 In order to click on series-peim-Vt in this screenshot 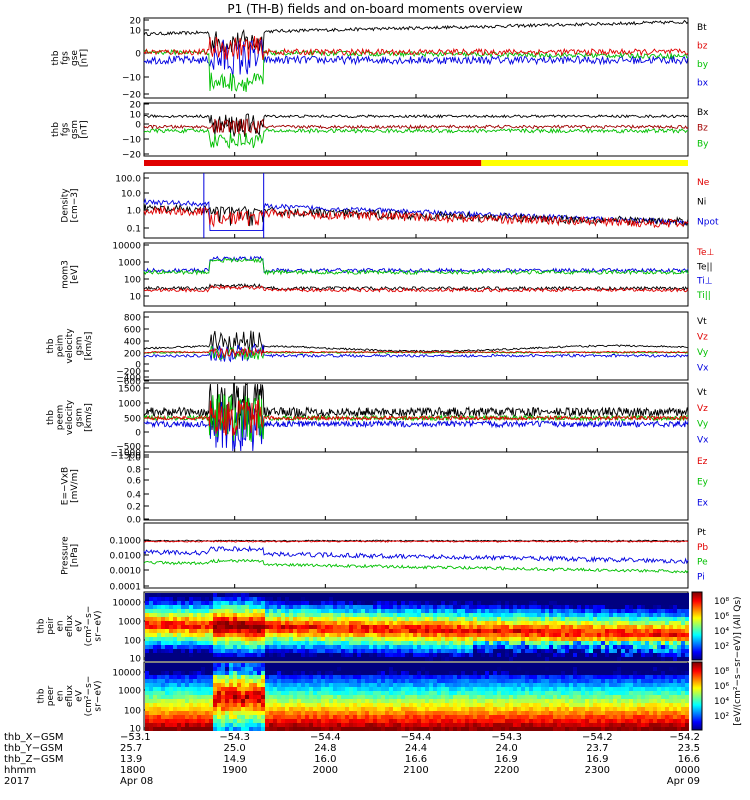, I will do `click(416, 342)`.